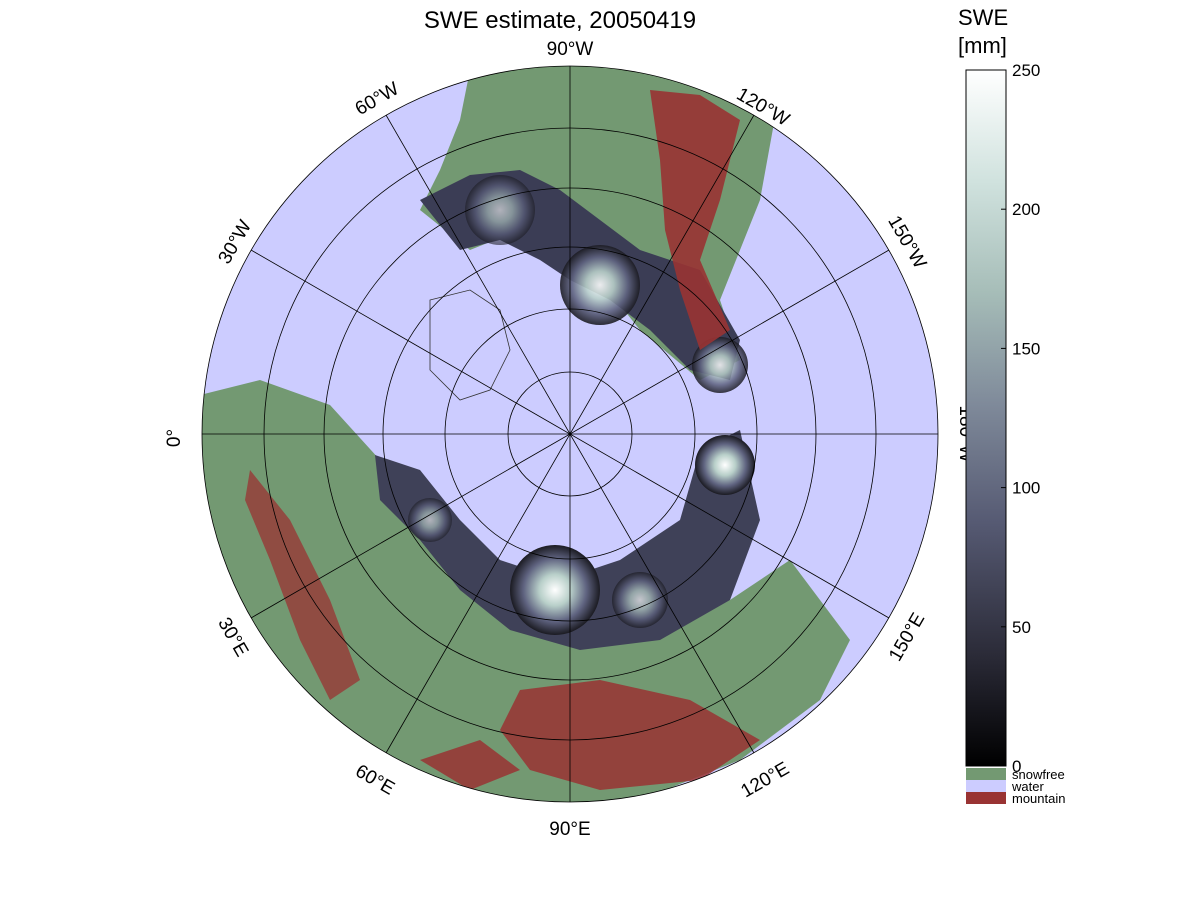 Image resolution: width=1201 pixels, height=901 pixels. Describe the element at coordinates (232, 637) in the screenshot. I see `label-30e: 30°E` at that location.